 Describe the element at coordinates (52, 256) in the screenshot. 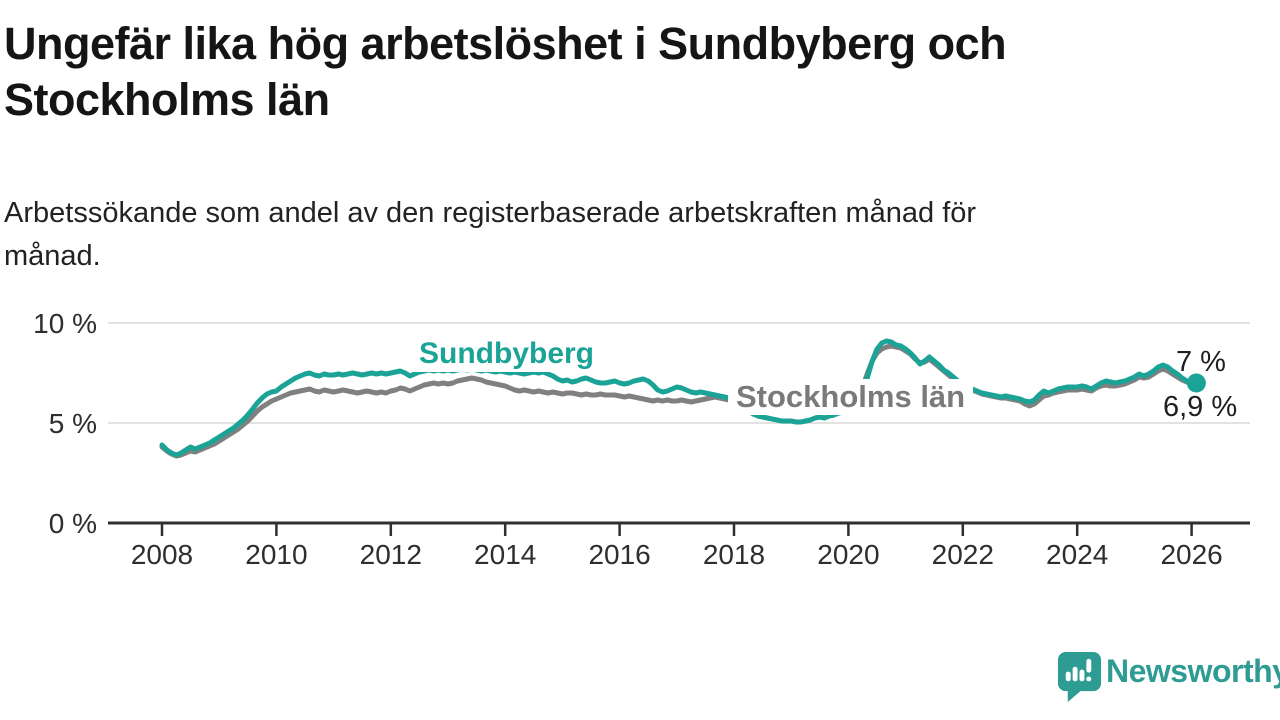

I see `chart-subtitle-line2: månad.` at that location.